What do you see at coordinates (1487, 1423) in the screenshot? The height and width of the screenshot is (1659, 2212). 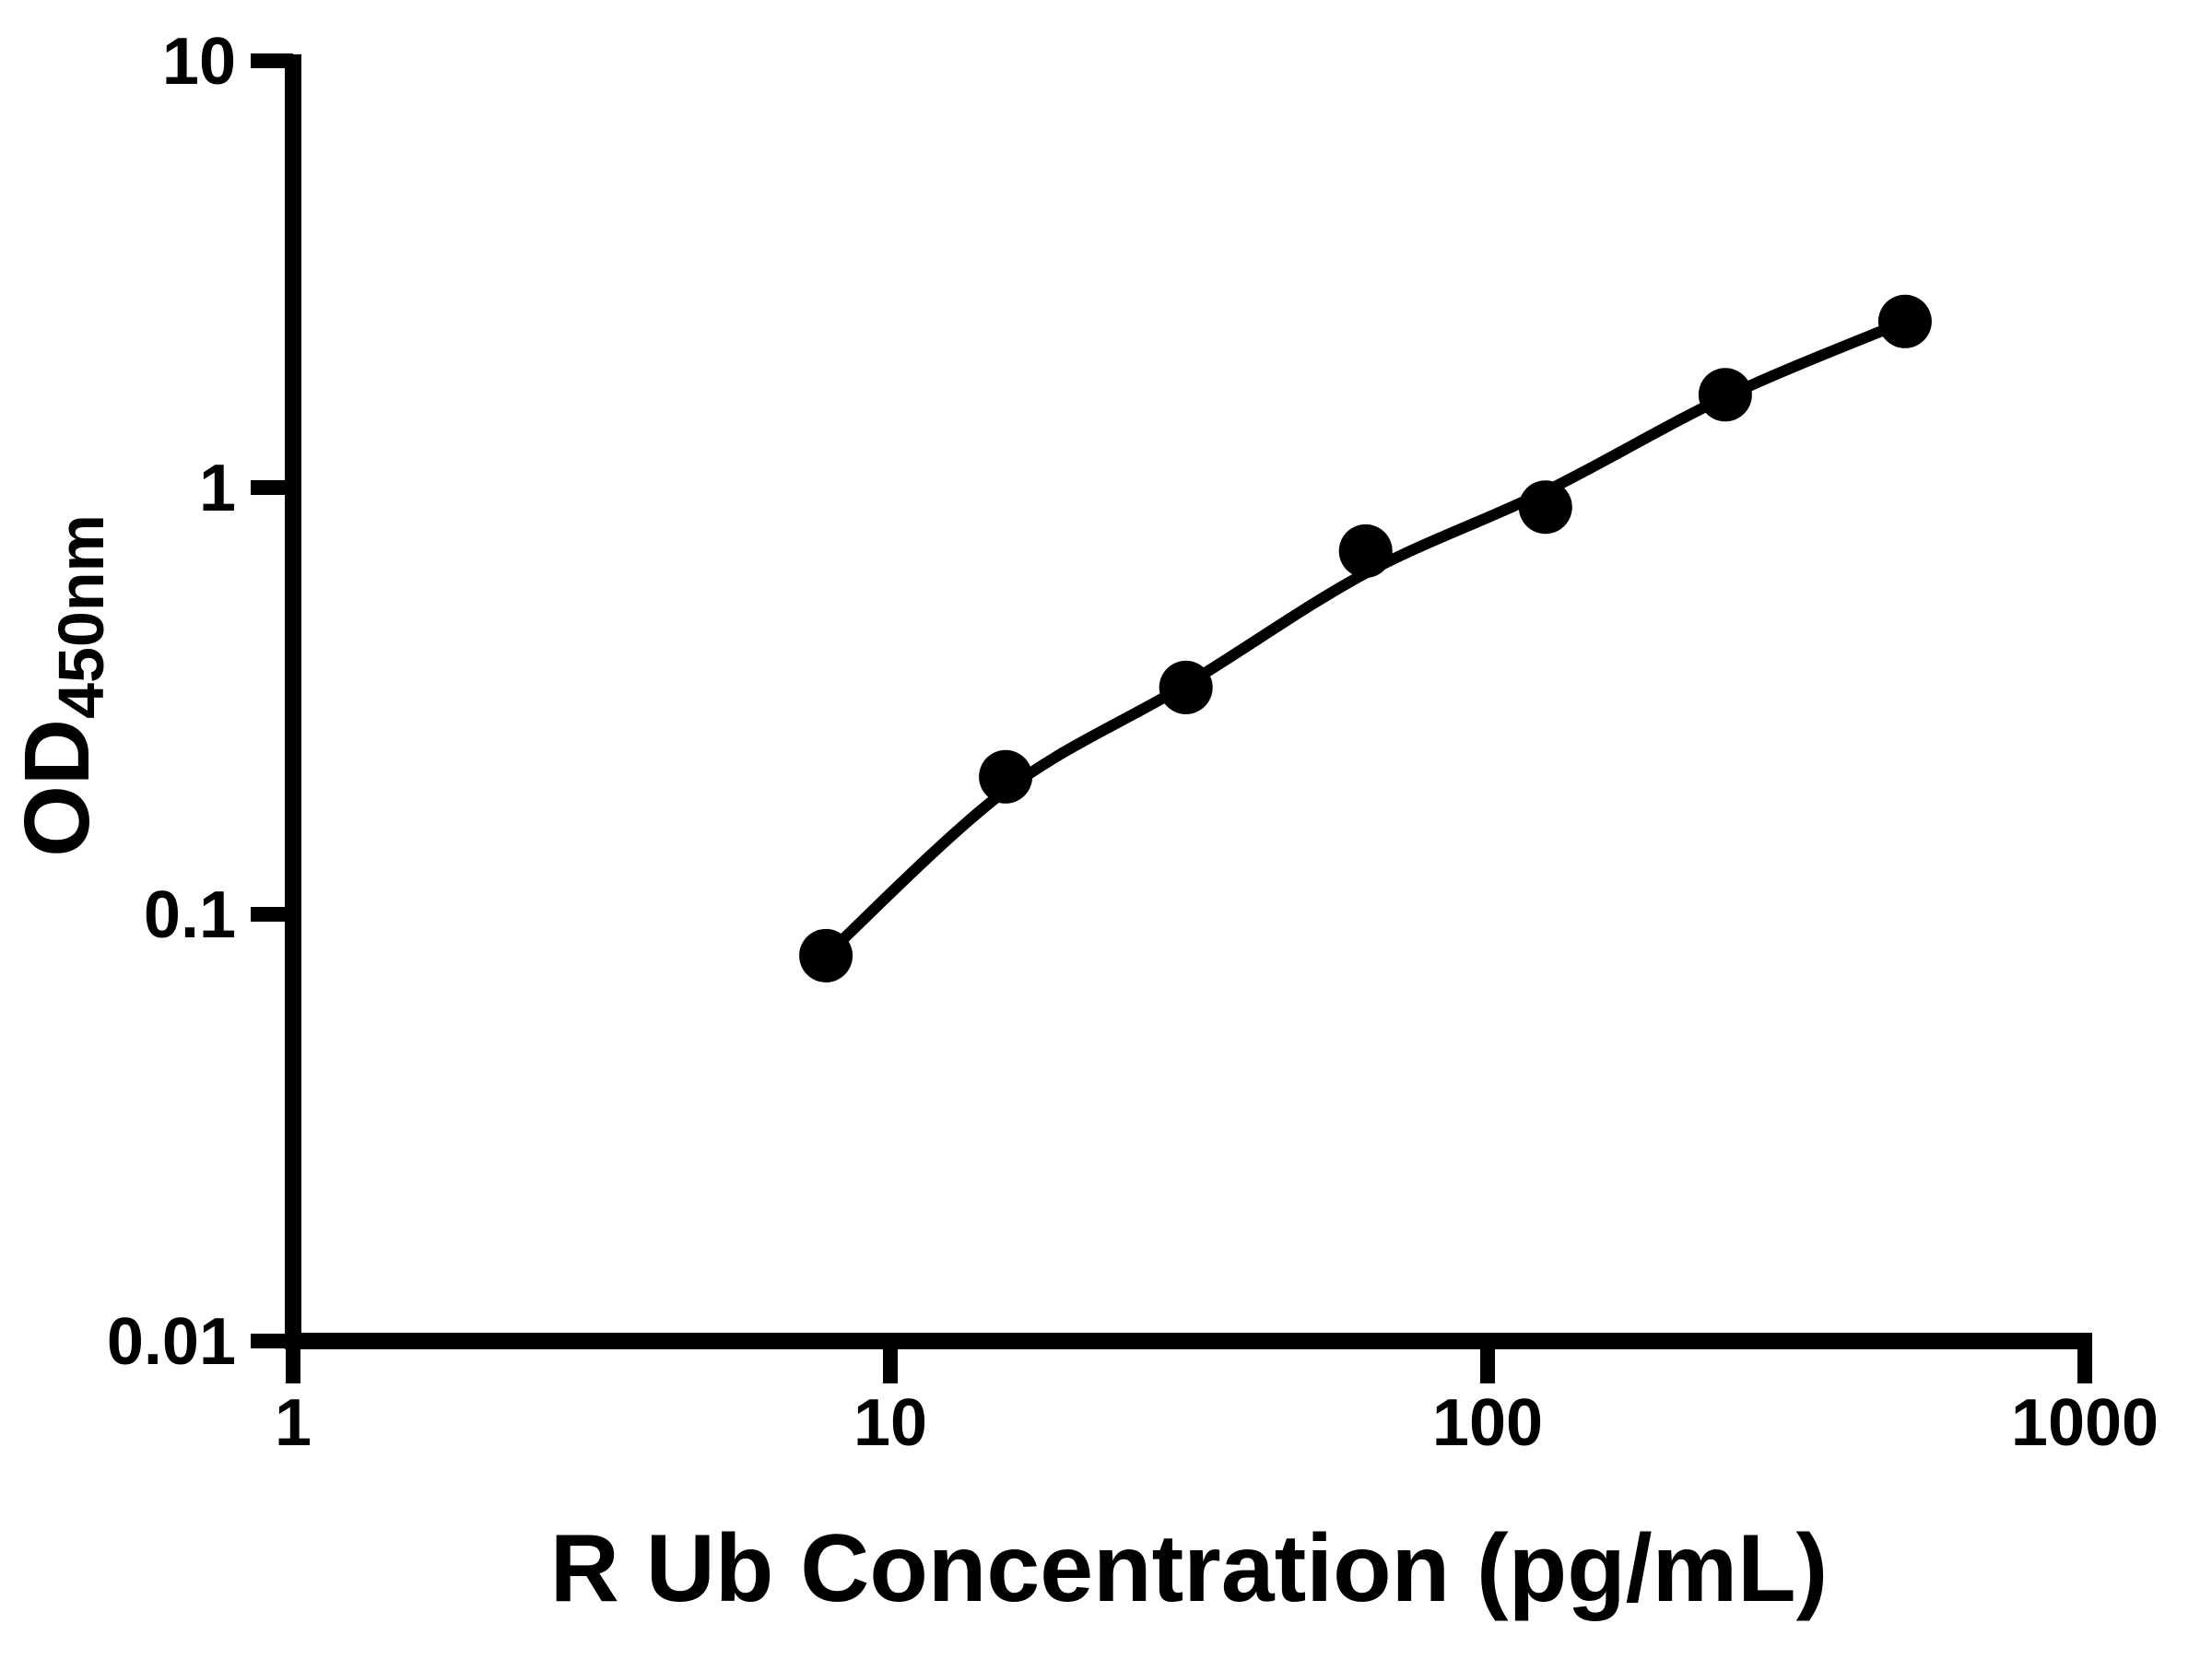 I see `x-tick-label: 100` at bounding box center [1487, 1423].